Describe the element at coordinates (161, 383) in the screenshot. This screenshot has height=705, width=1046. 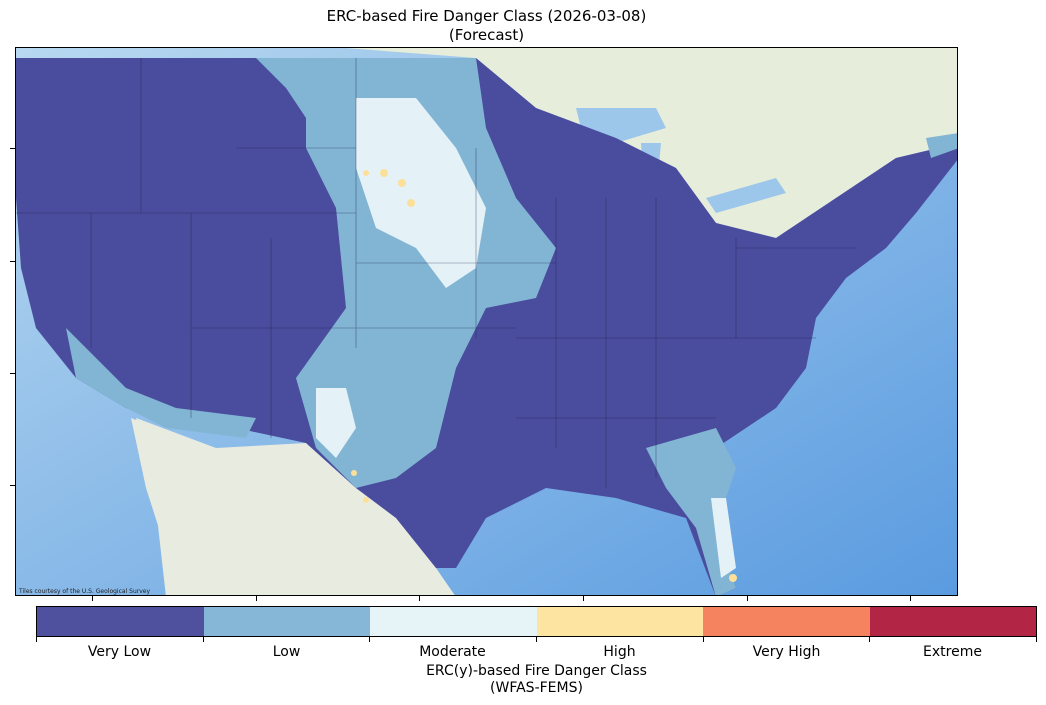
I see `danger-low-socal` at that location.